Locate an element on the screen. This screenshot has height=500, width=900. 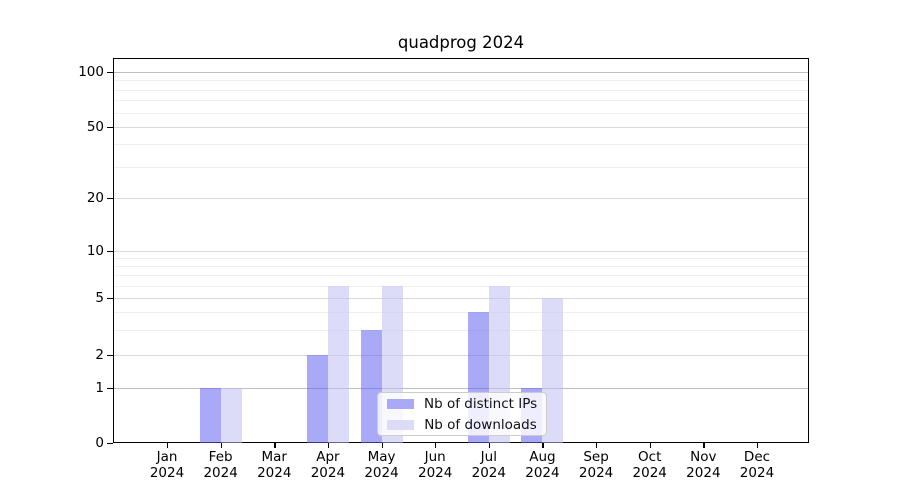
legend-row-downloads: Nb of downloads is located at coordinates (462, 425).